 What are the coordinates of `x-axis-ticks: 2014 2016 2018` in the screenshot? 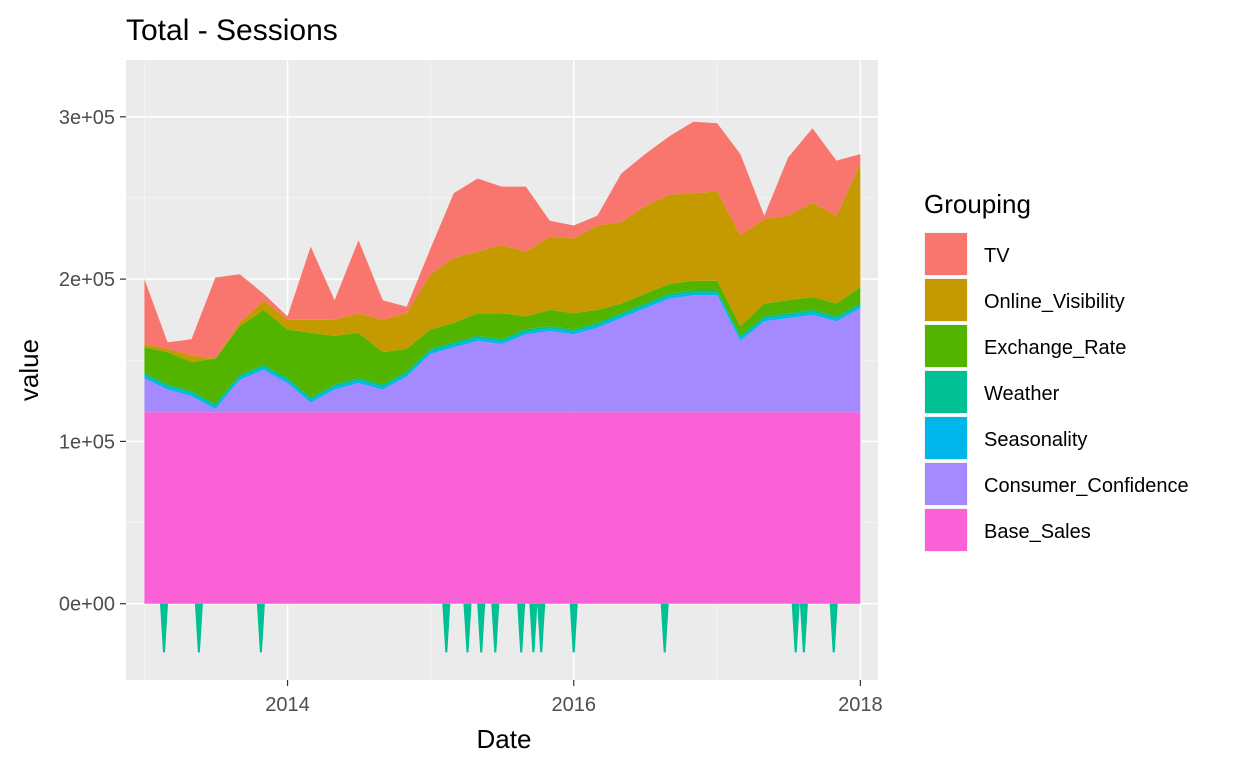 It's located at (574, 698).